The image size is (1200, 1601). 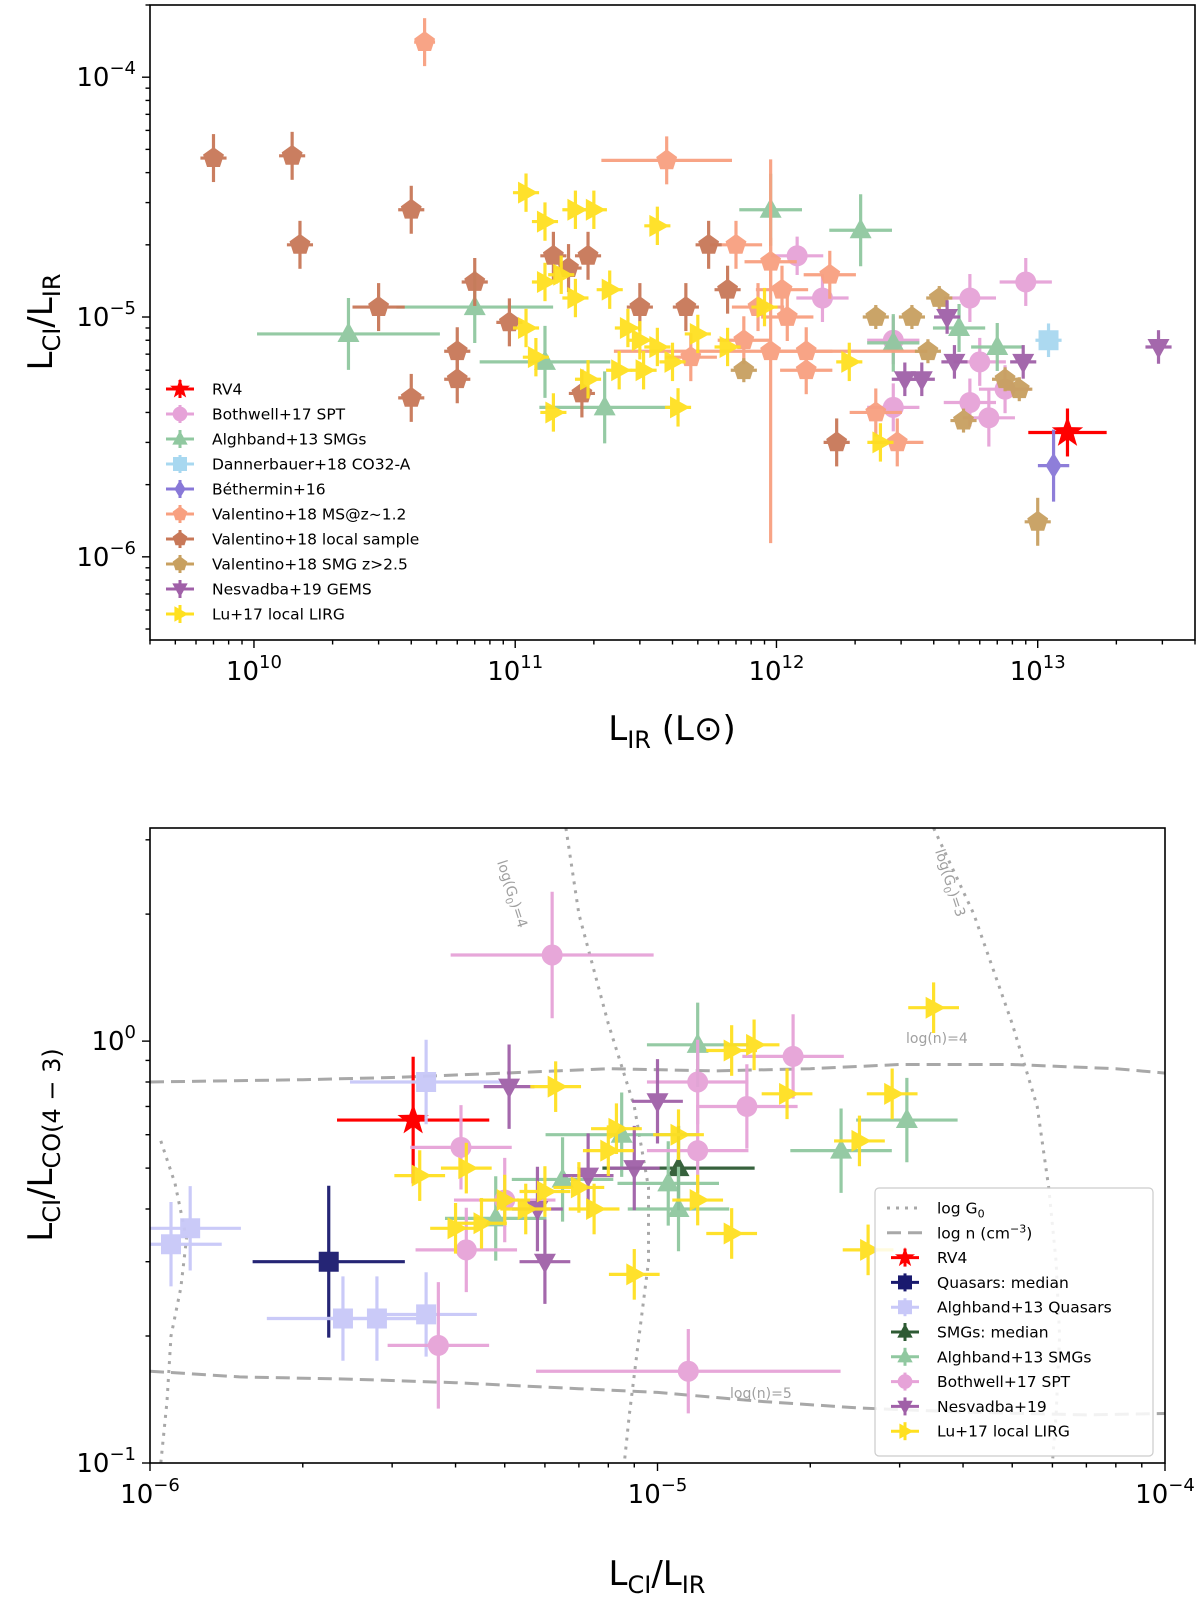 I want to click on legend-entry-bothwell-17-spt: Bothwell+17 SPT, so click(x=256, y=414).